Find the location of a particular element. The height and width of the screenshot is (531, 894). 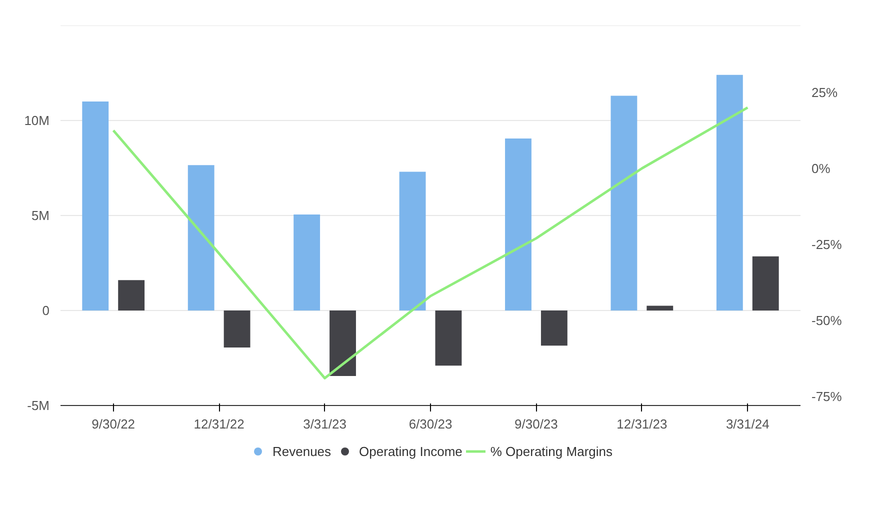

y2-tick-label: 25% is located at coordinates (825, 92).